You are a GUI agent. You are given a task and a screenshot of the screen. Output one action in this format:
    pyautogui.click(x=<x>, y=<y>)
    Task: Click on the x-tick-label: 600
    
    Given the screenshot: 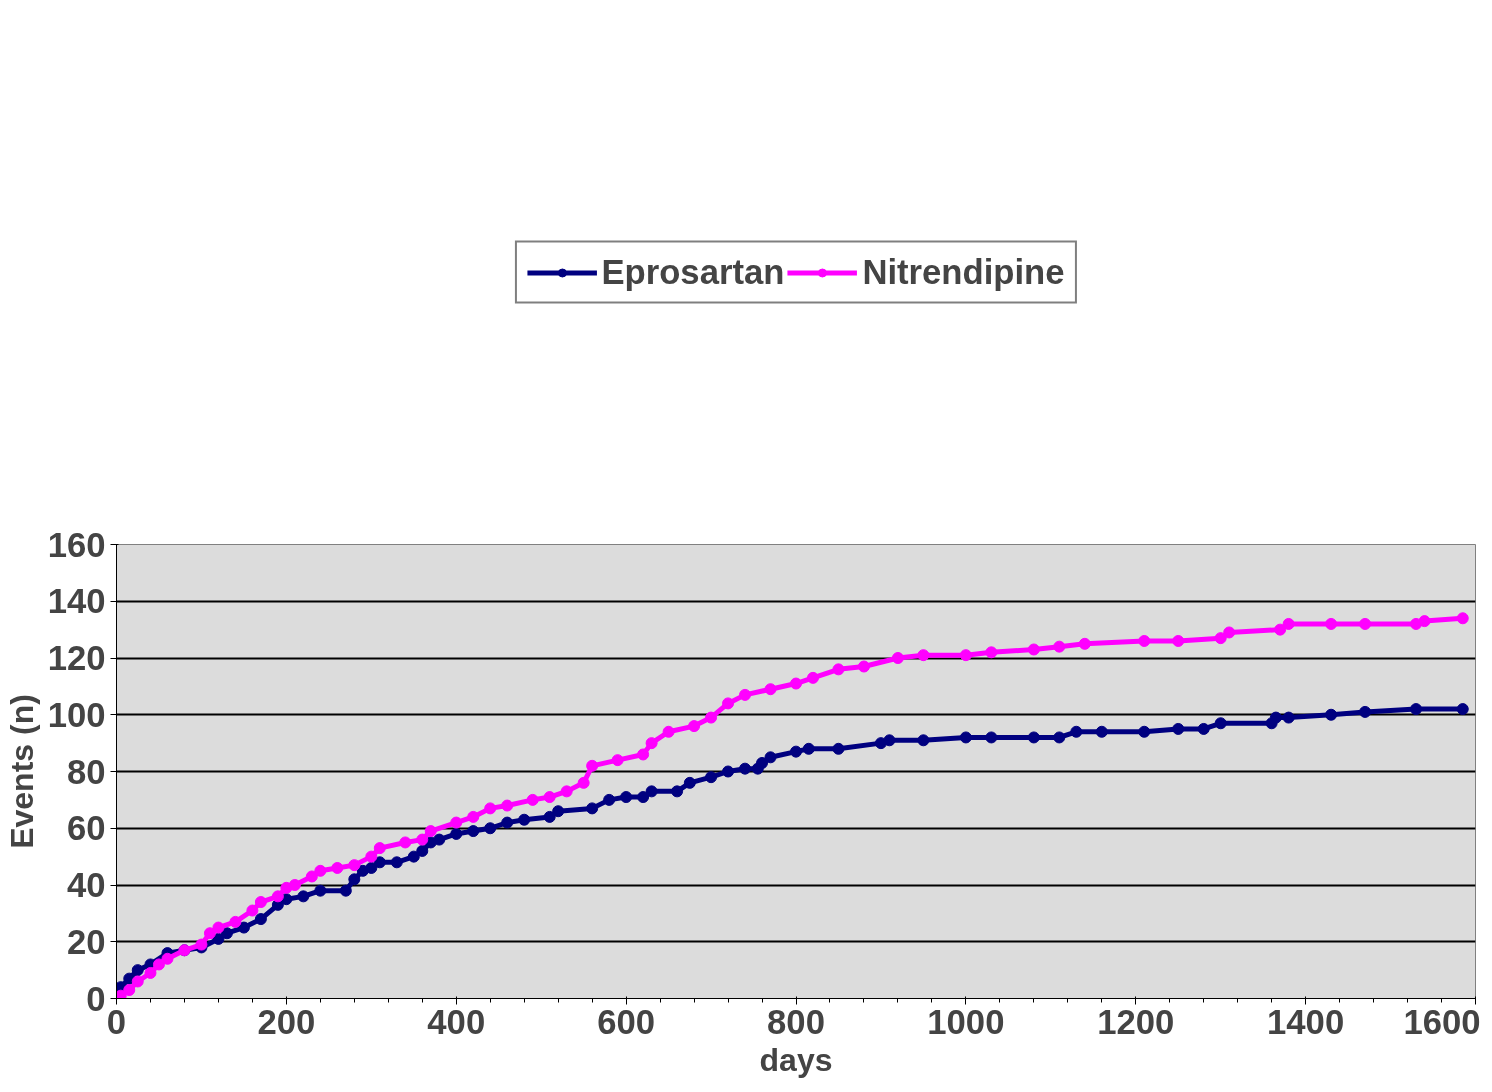 What is the action you would take?
    pyautogui.click(x=626, y=1021)
    